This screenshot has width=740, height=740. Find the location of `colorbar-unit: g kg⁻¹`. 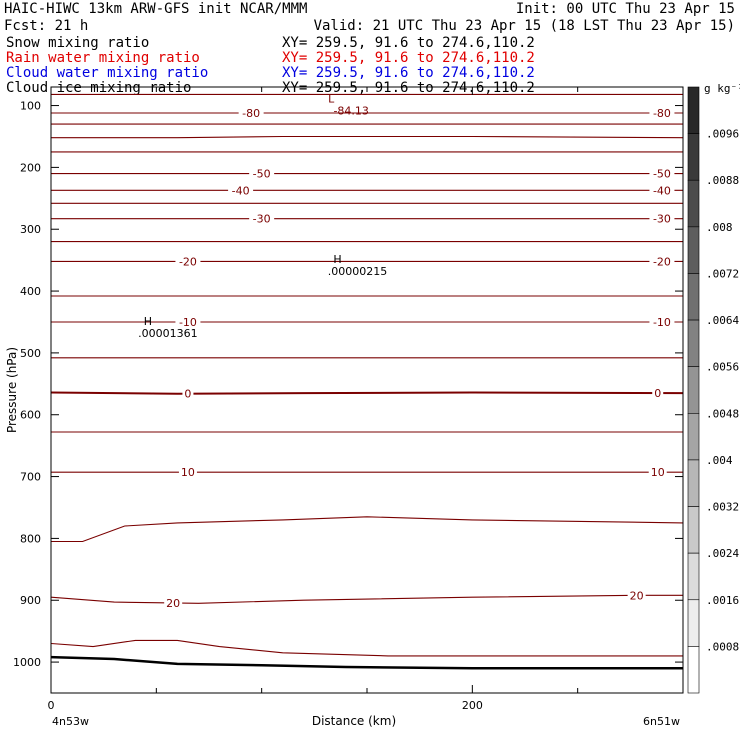

colorbar-unit: g kg⁻¹ is located at coordinates (722, 88).